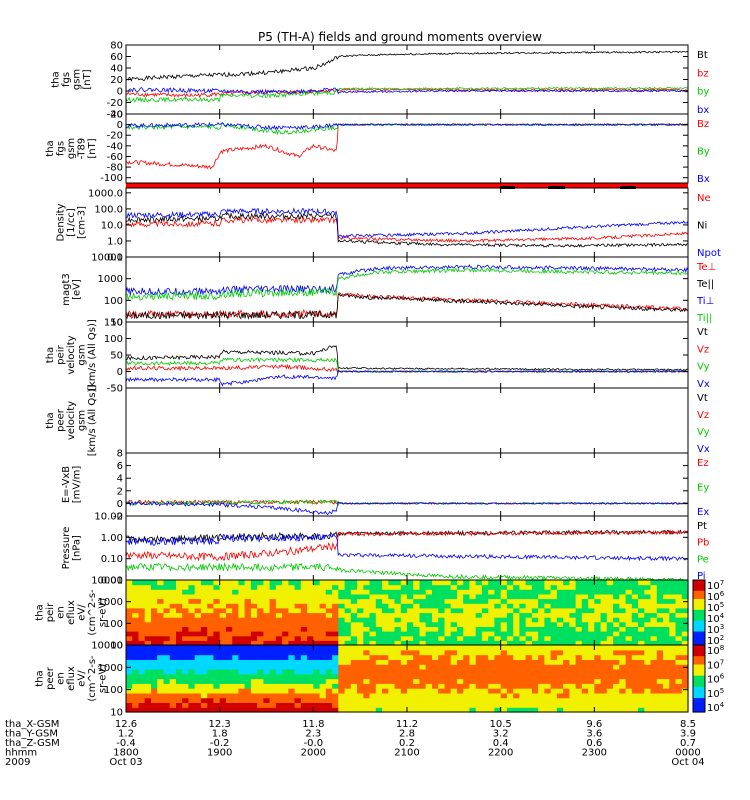  What do you see at coordinates (703, 92) in the screenshot?
I see `legend-entry: by` at bounding box center [703, 92].